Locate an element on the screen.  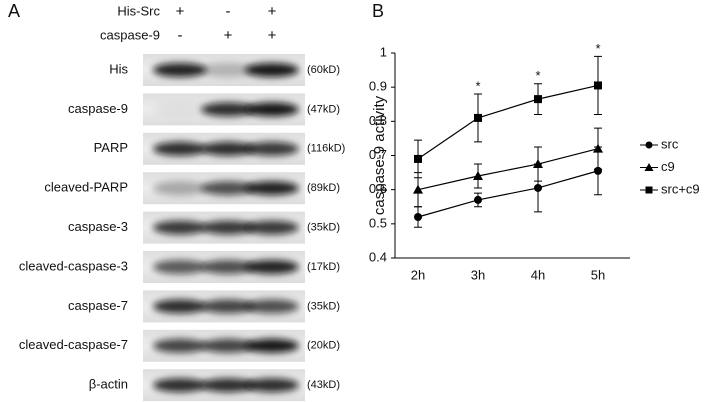
y-axis-label: caspase-9 activity is located at coordinates (379, 155).